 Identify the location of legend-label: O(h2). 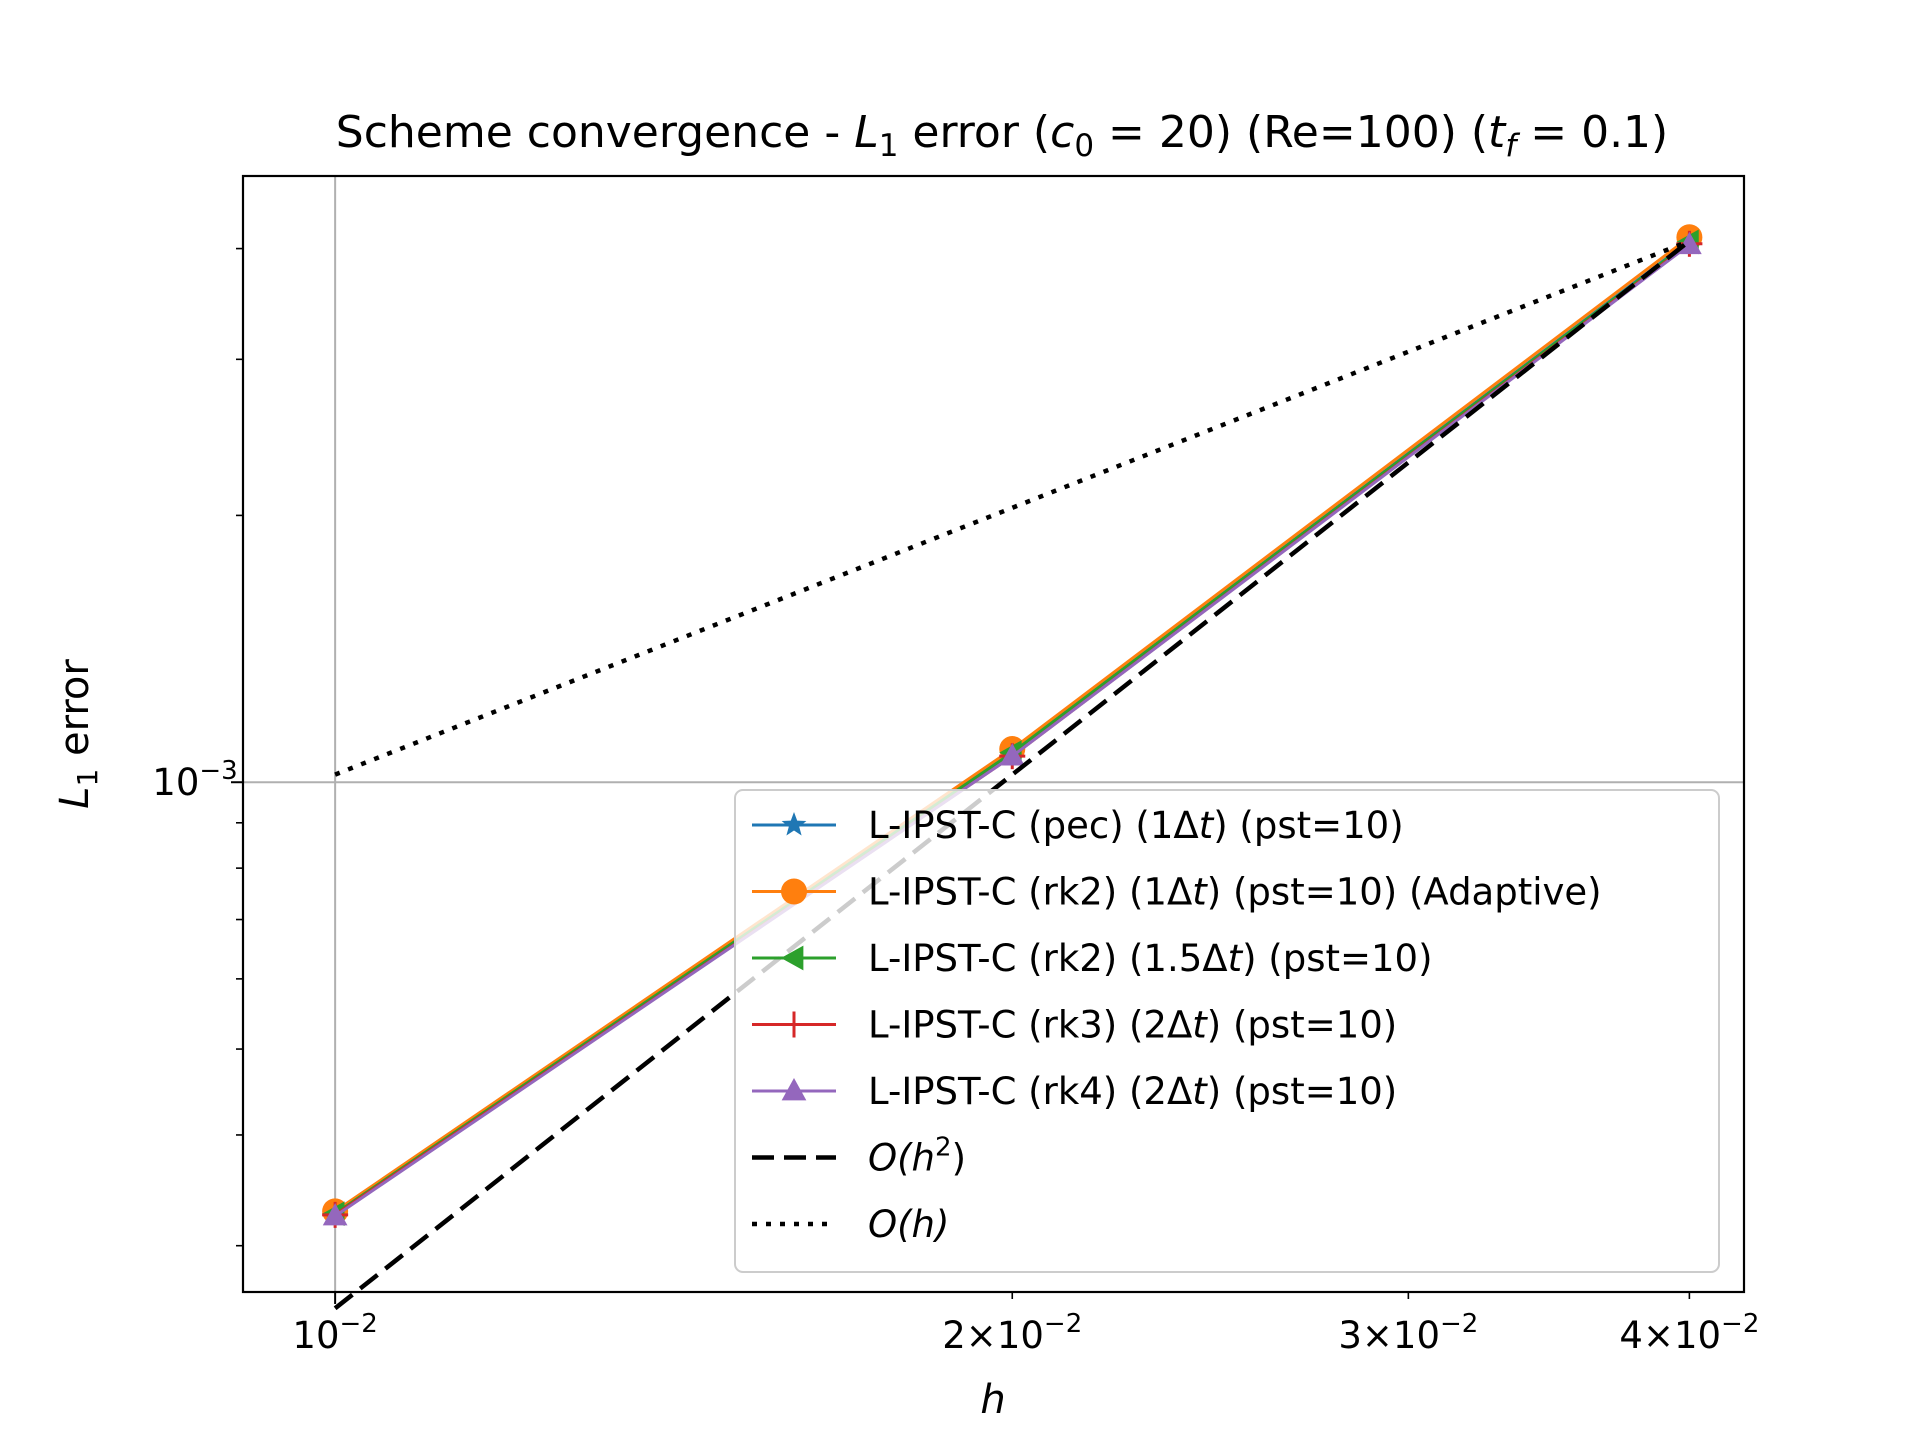
(917, 1156).